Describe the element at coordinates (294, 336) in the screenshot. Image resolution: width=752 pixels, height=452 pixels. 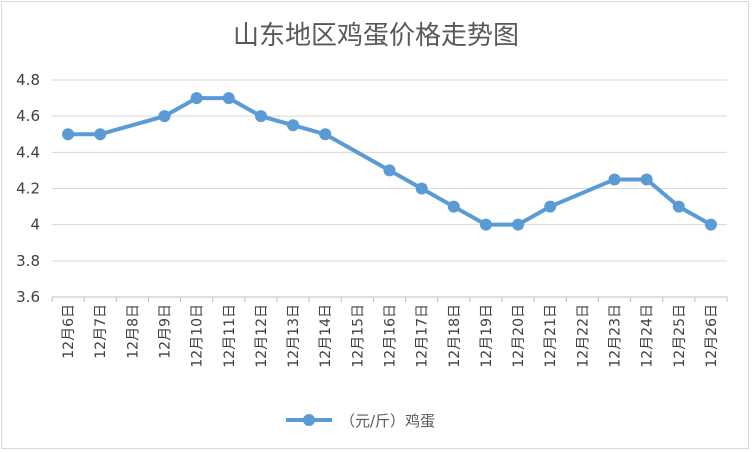
I see `x-tick-label: 12月13日` at that location.